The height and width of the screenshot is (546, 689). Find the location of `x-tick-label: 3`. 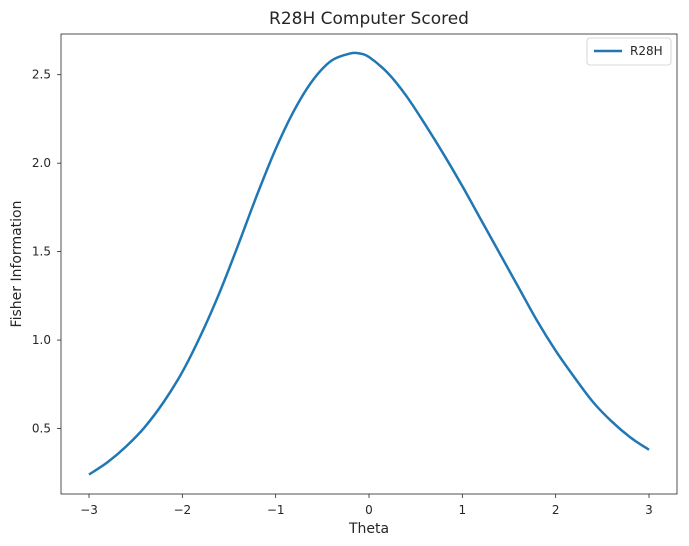

x-tick-label: 3 is located at coordinates (649, 510).